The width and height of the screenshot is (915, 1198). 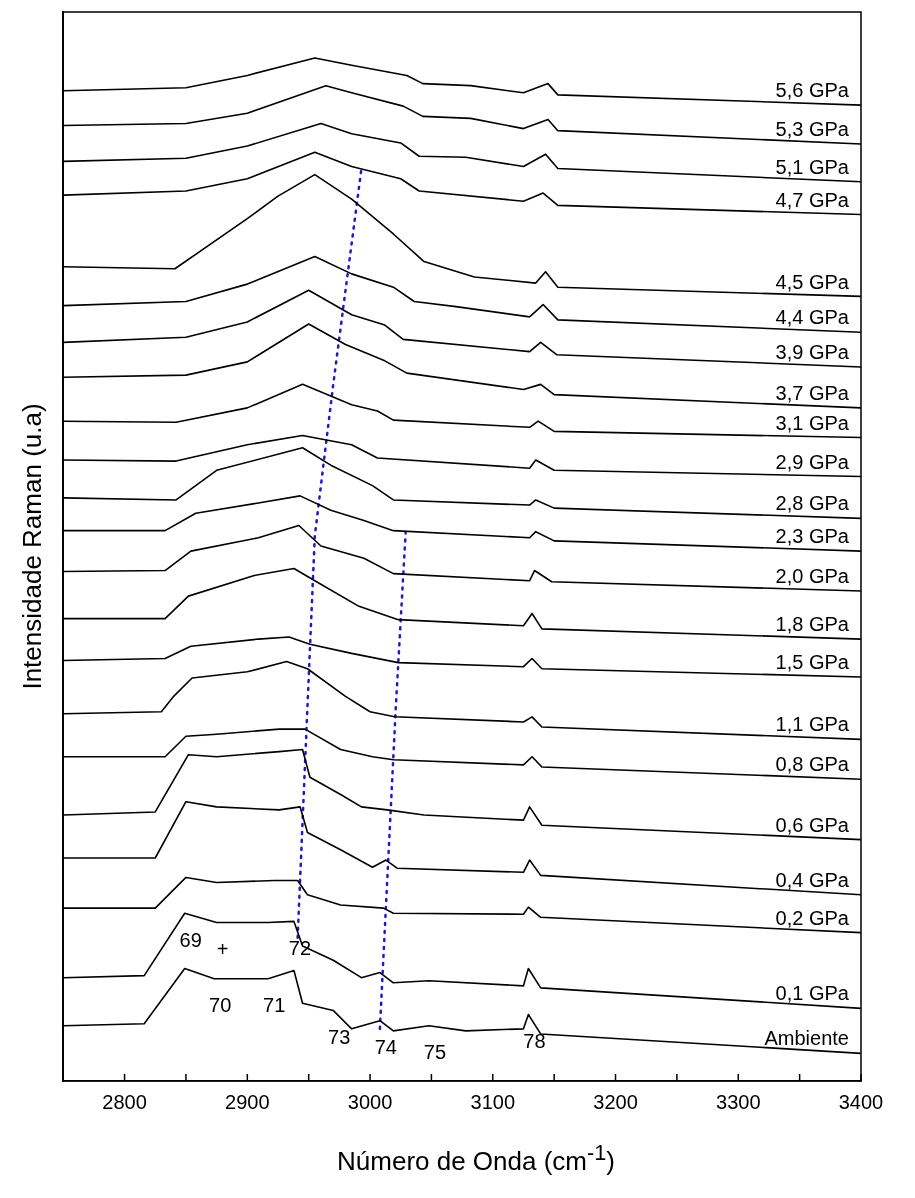 I want to click on series-label: 4,7 GPa, so click(x=812, y=199).